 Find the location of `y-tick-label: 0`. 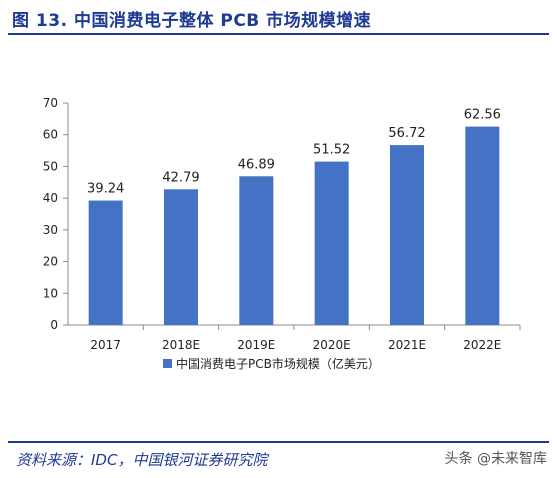

y-tick-label: 0 is located at coordinates (54, 325).